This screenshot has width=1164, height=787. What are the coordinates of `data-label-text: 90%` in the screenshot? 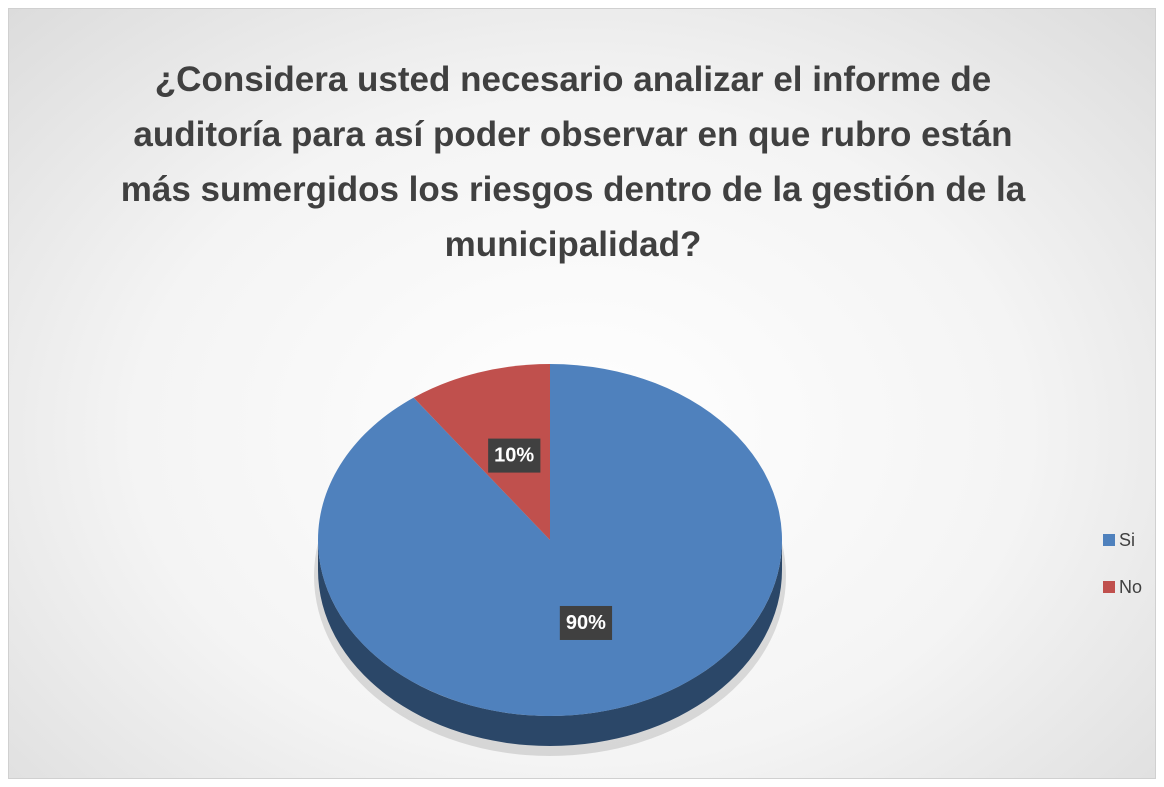 It's located at (586, 623).